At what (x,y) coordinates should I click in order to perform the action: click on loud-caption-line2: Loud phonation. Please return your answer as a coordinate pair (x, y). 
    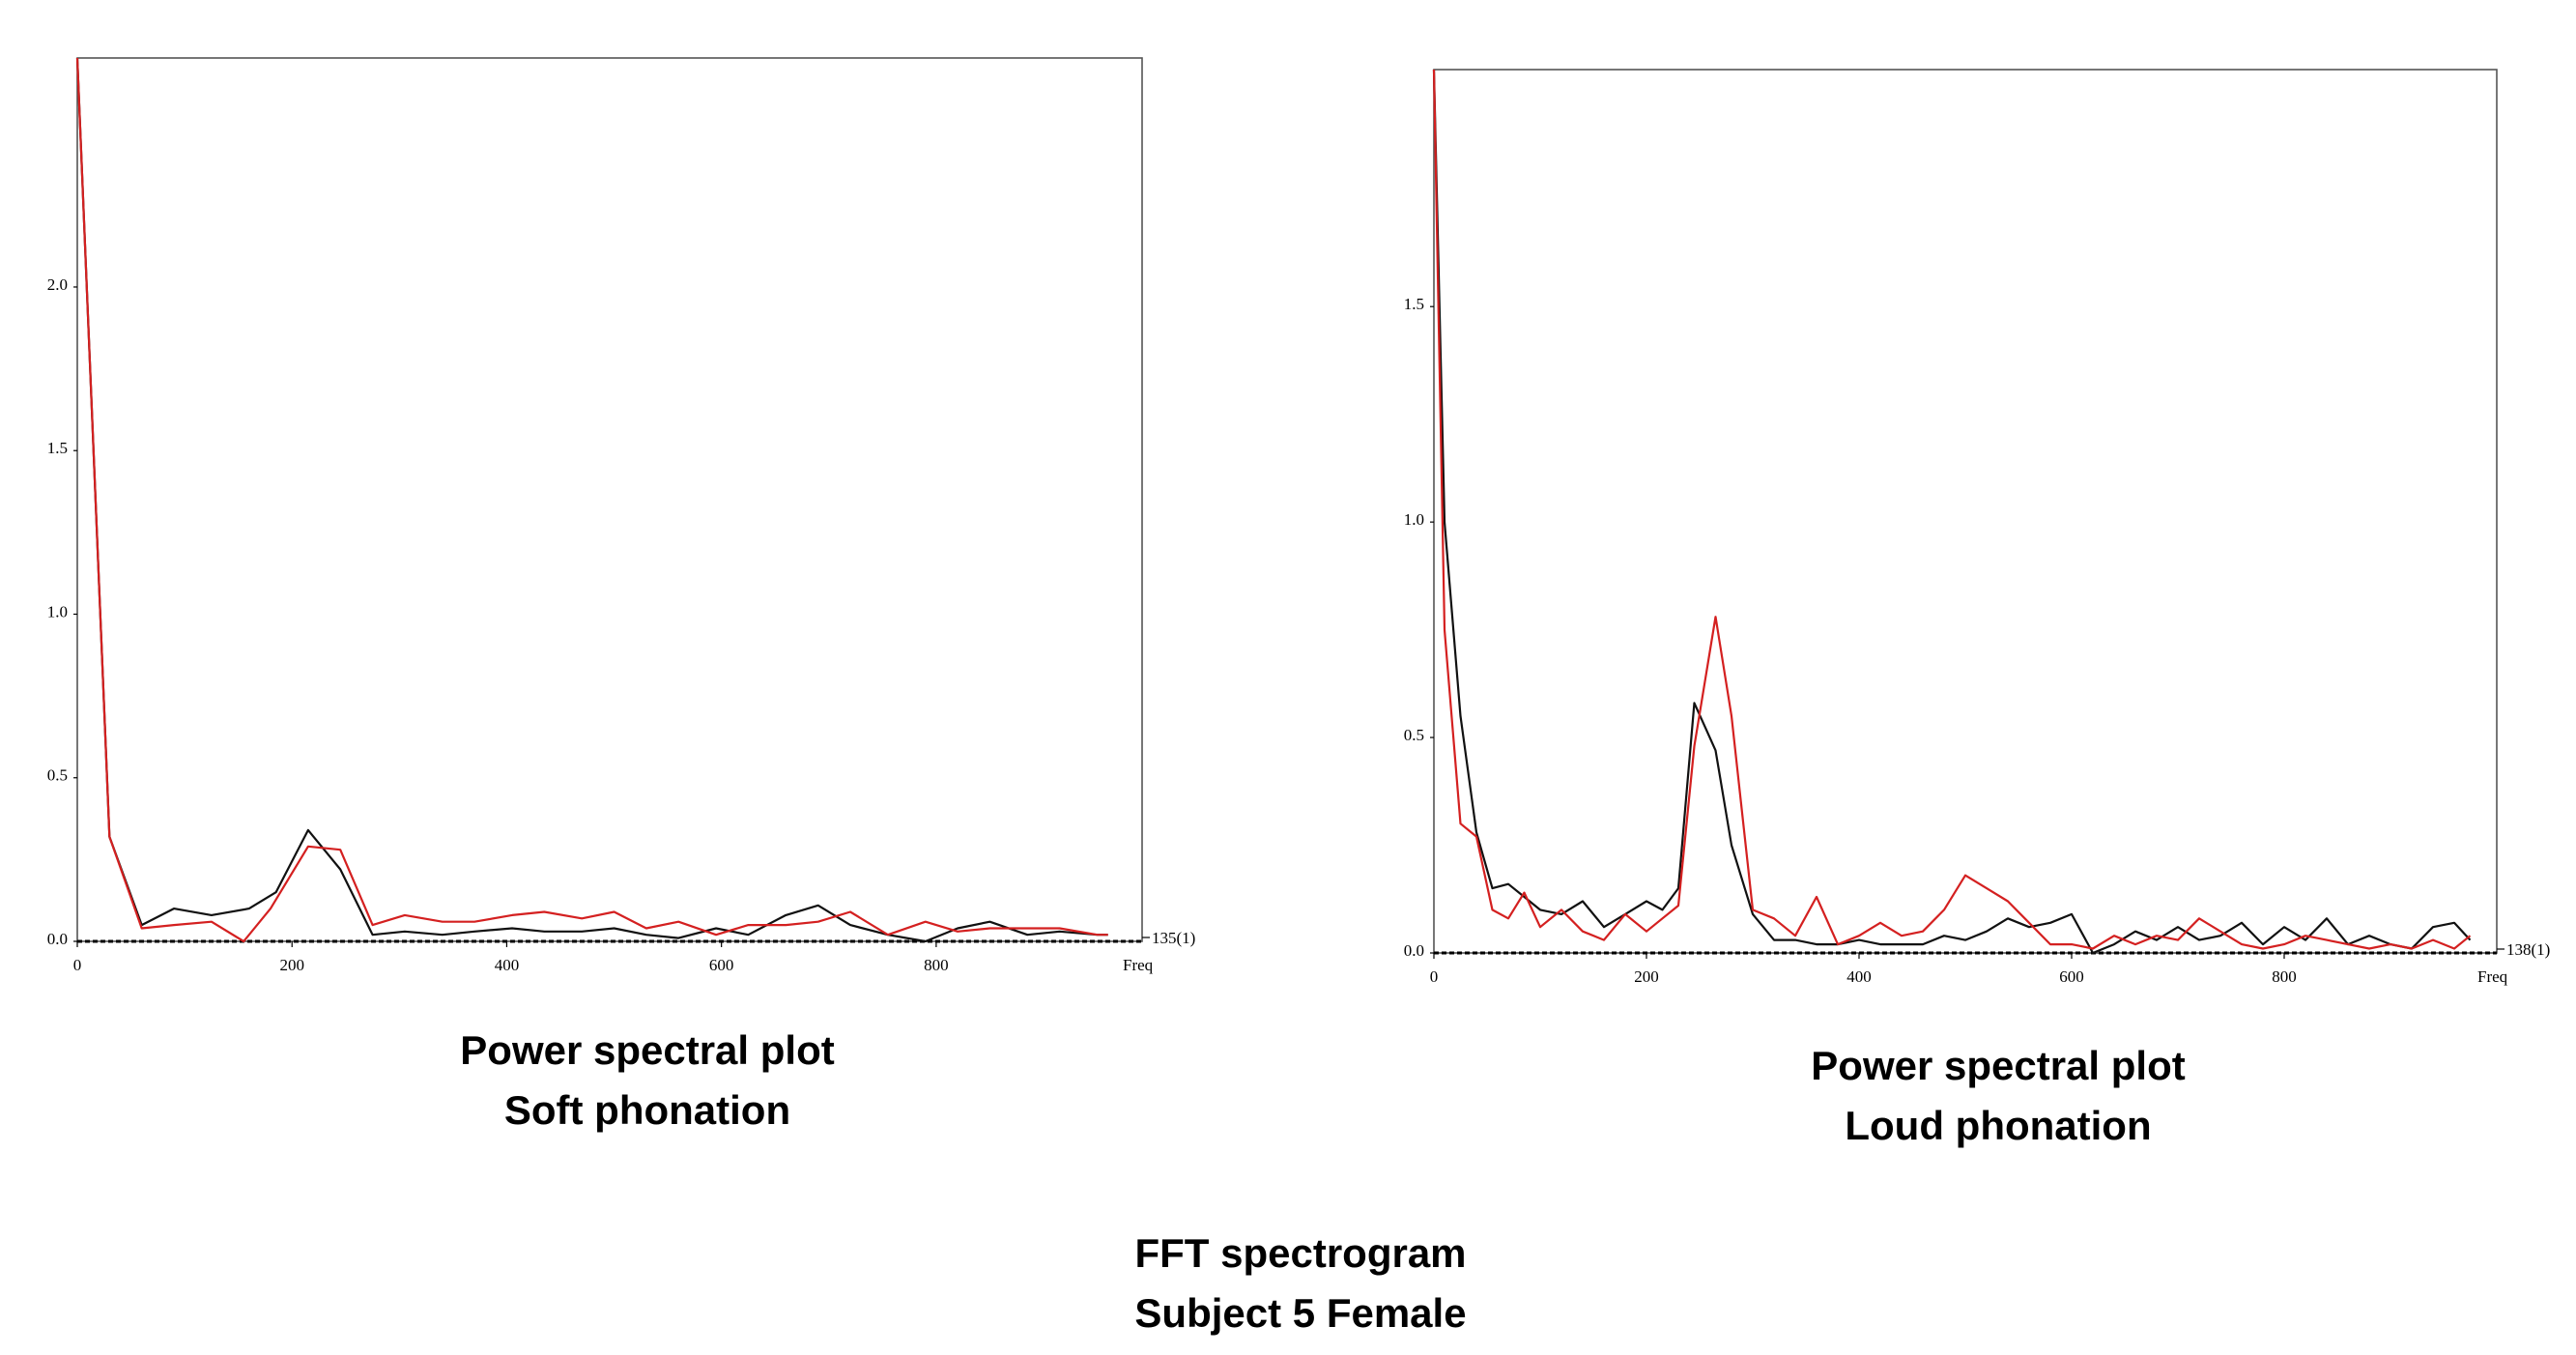
    Looking at the image, I should click on (1999, 1125).